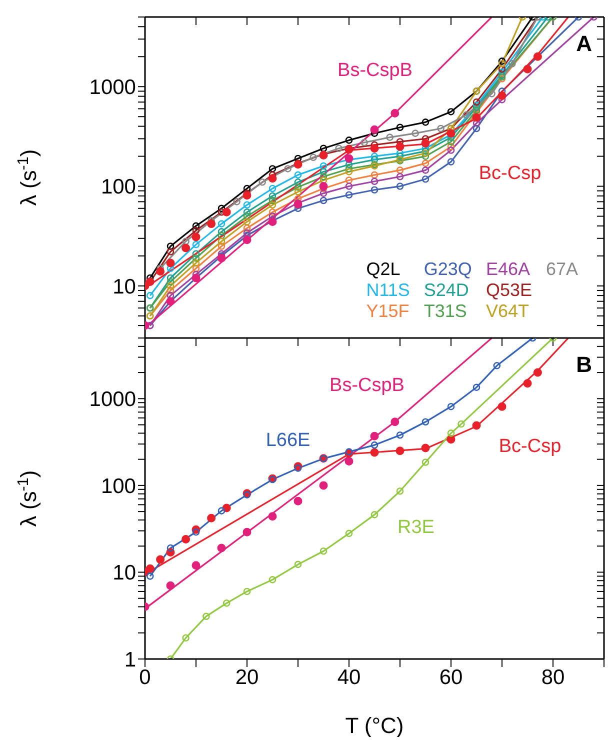  I want to click on text: G23Q, so click(448, 269).